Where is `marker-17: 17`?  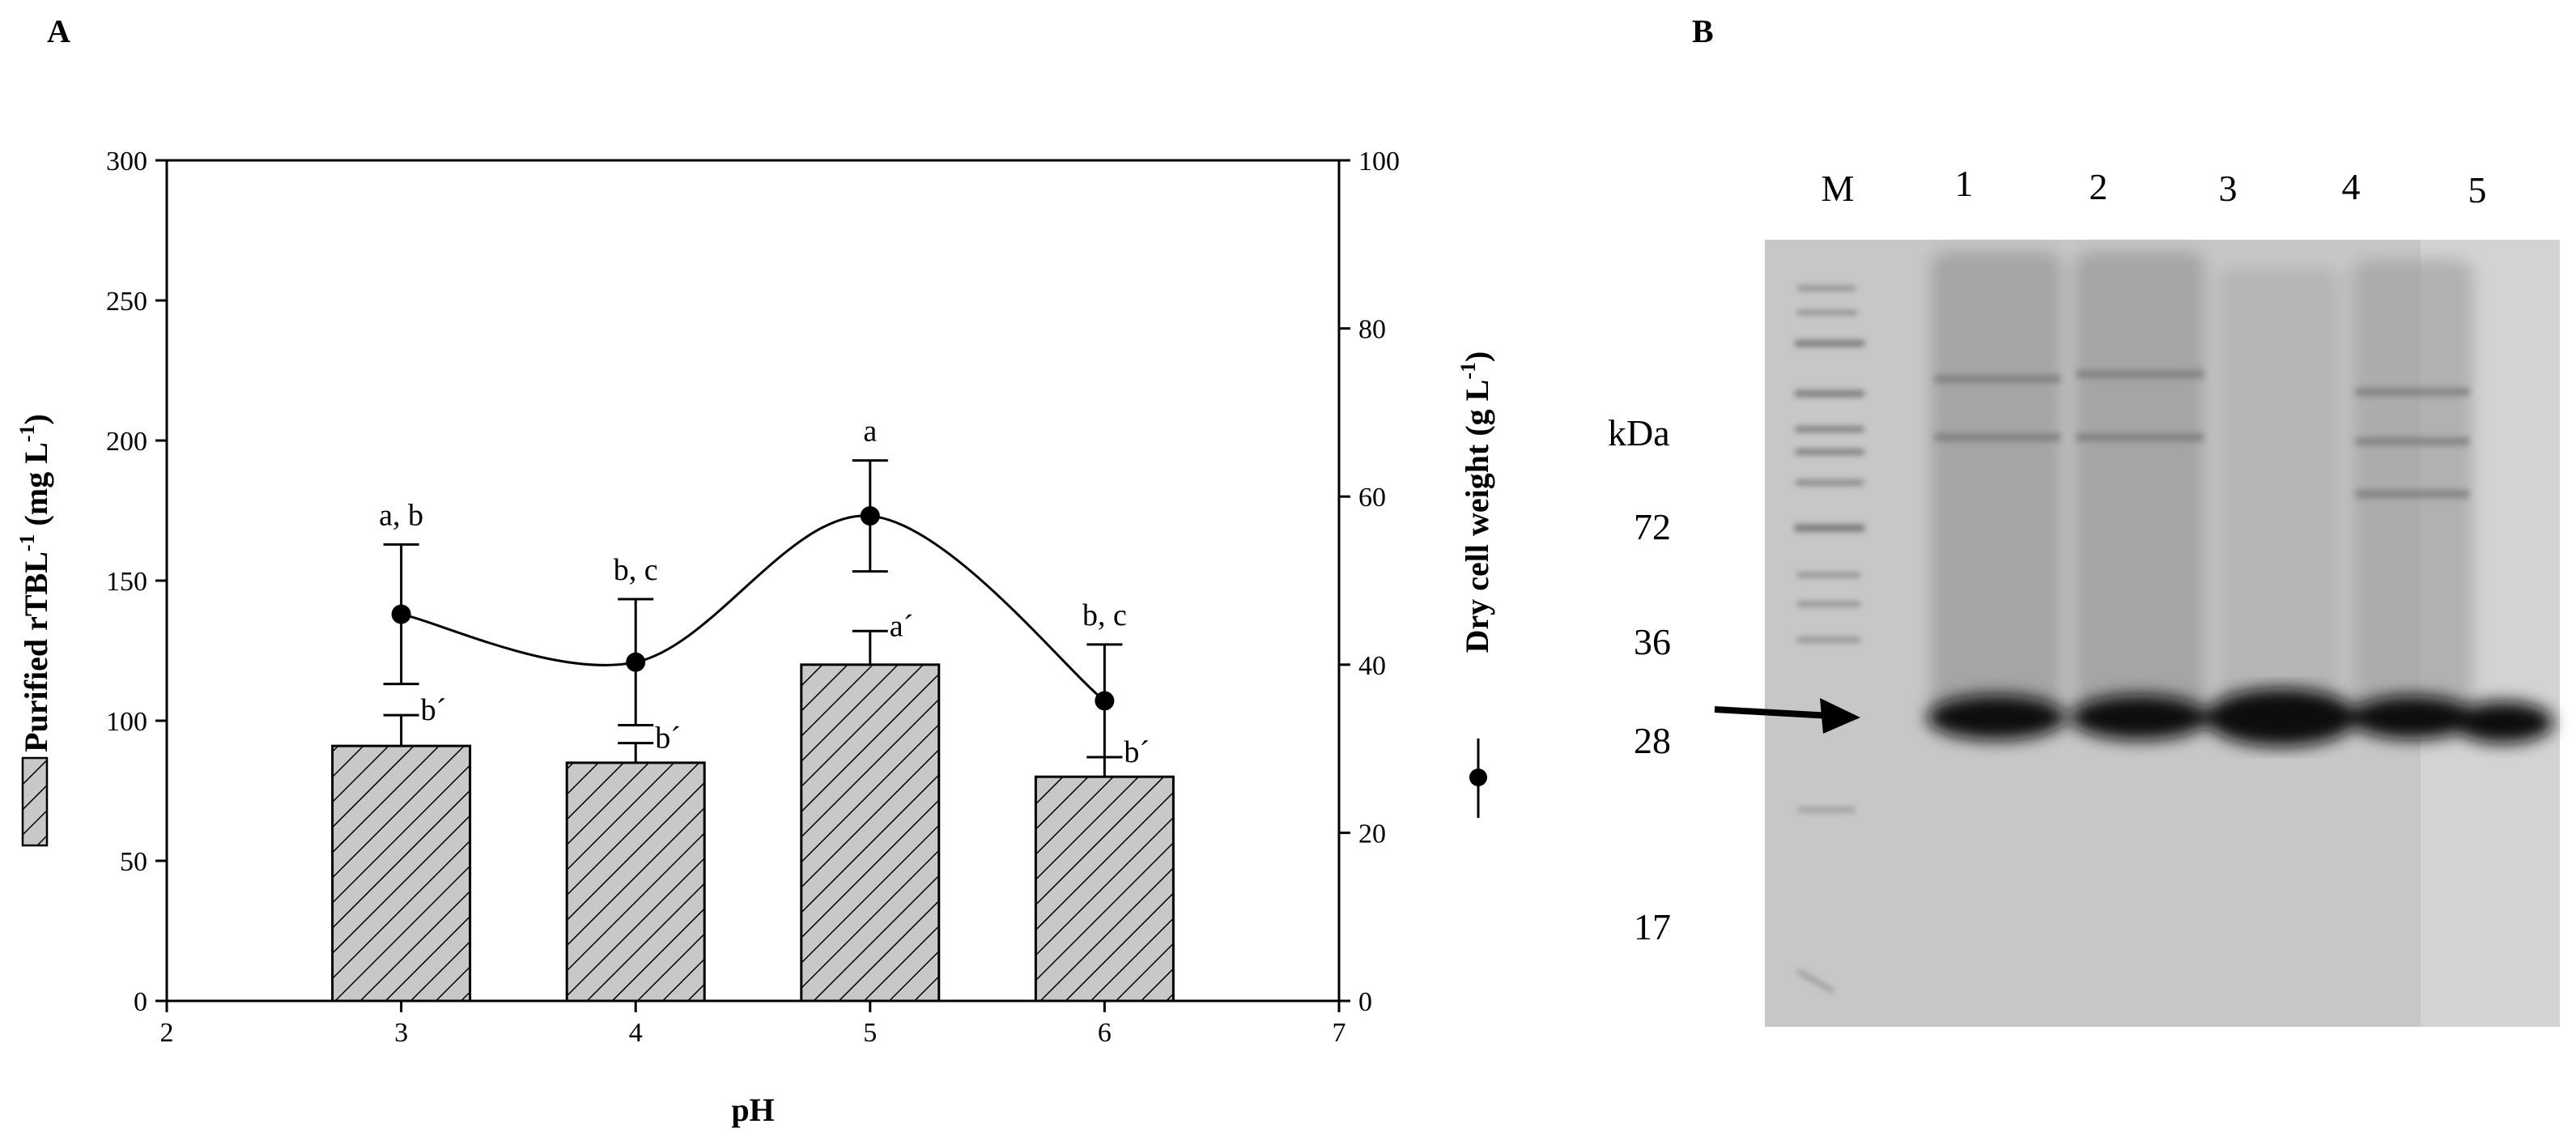 marker-17: 17 is located at coordinates (1652, 927).